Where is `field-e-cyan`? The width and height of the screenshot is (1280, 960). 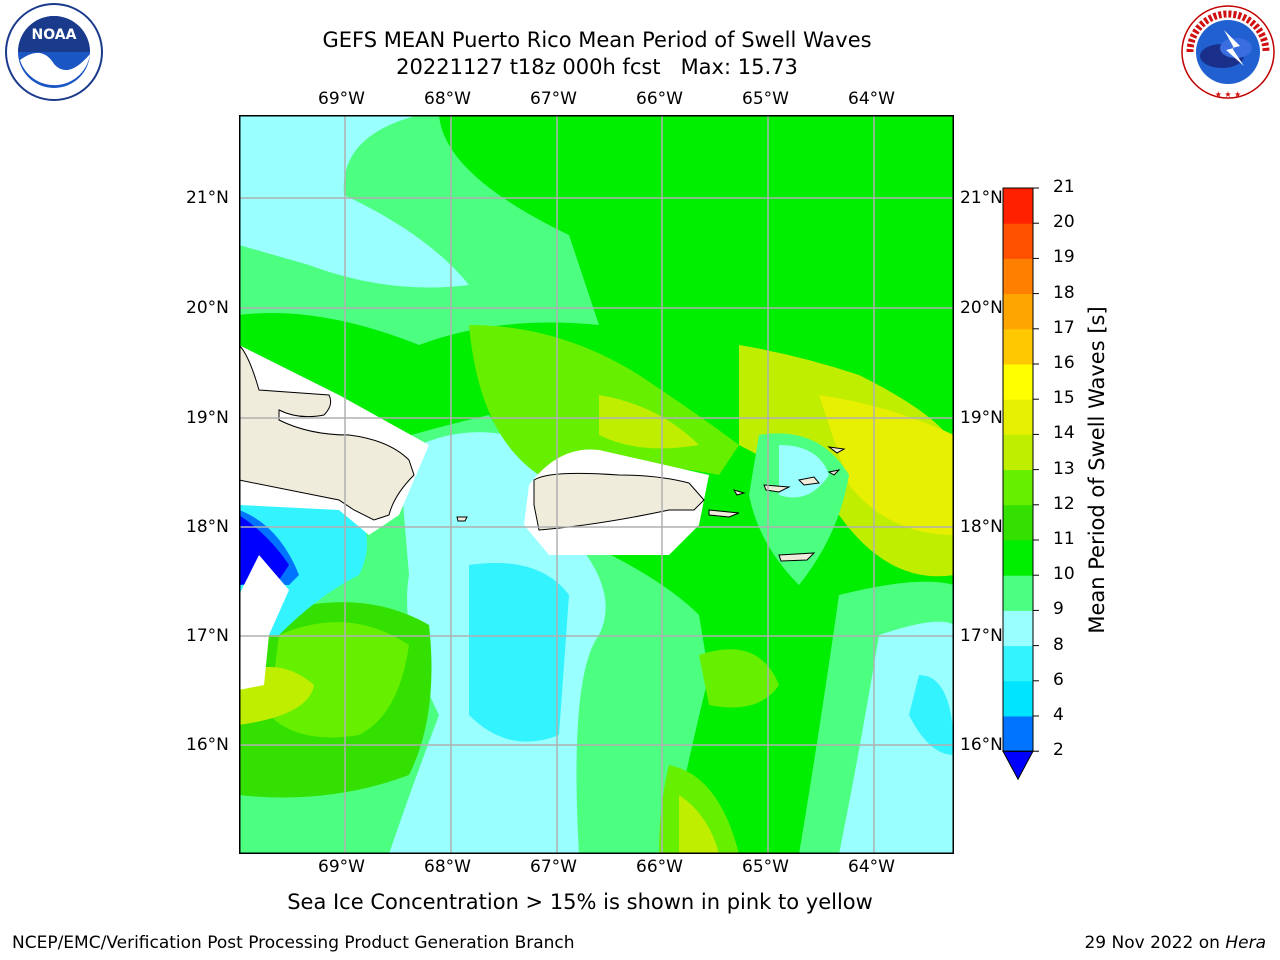
field-e-cyan is located at coordinates (804, 471).